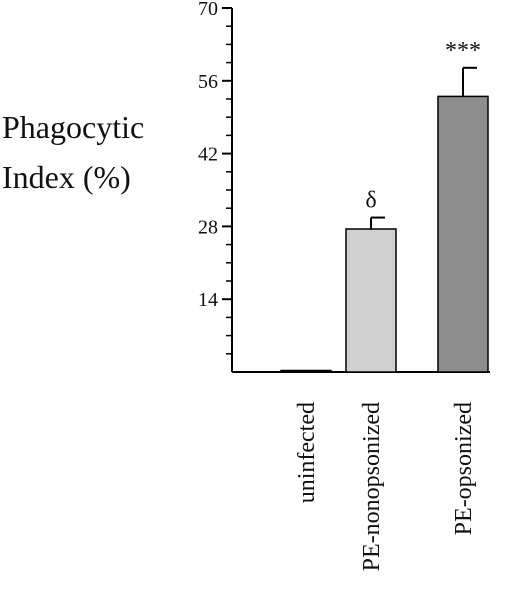  I want to click on significance-annotation-pe-opsonized: ***, so click(463, 51).